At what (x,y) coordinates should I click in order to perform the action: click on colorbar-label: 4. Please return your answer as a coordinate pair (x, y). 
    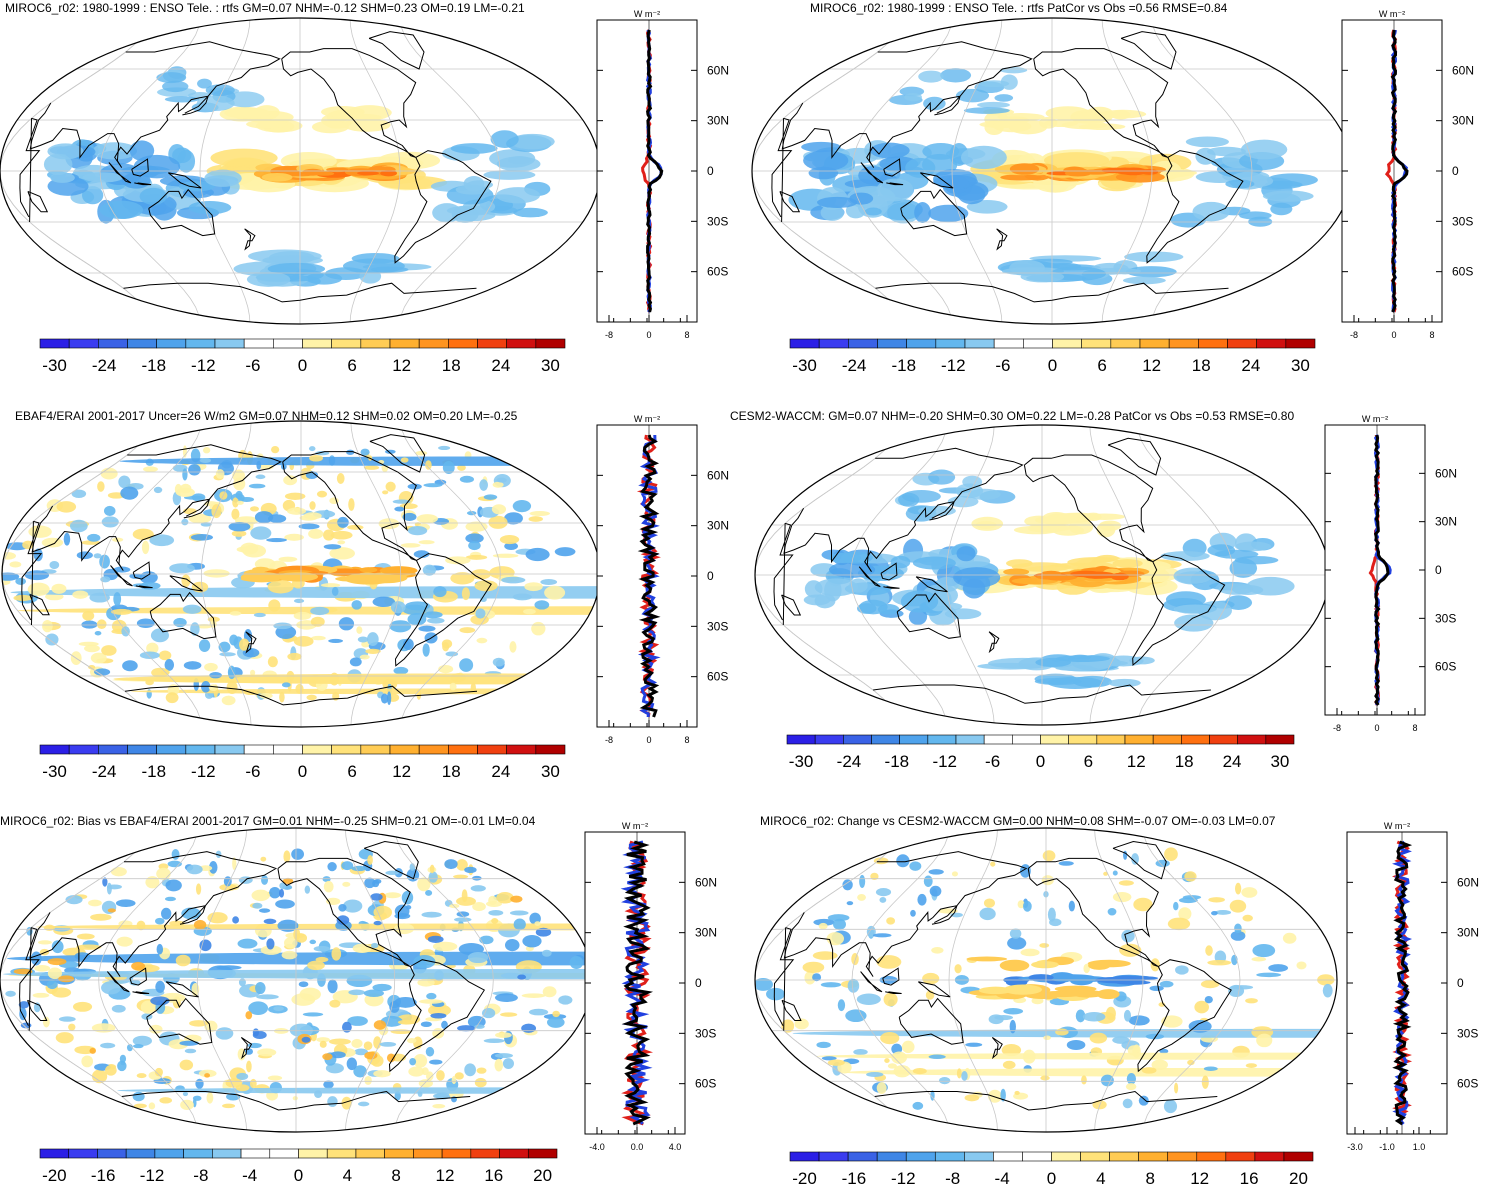
    Looking at the image, I should click on (1100, 1177).